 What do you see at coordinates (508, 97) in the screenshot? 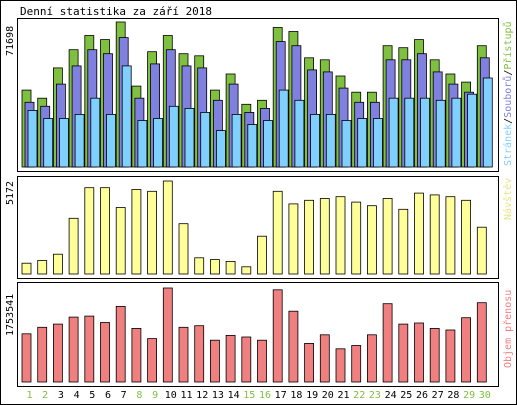
I see `legend-files: Souborů` at bounding box center [508, 97].